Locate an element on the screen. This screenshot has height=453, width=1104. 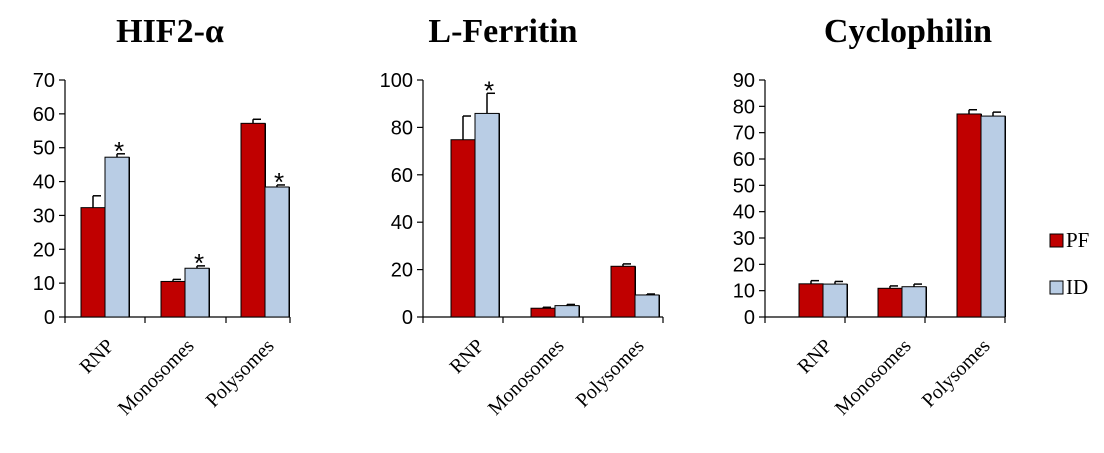
legend-swatch-id is located at coordinates (1056, 287).